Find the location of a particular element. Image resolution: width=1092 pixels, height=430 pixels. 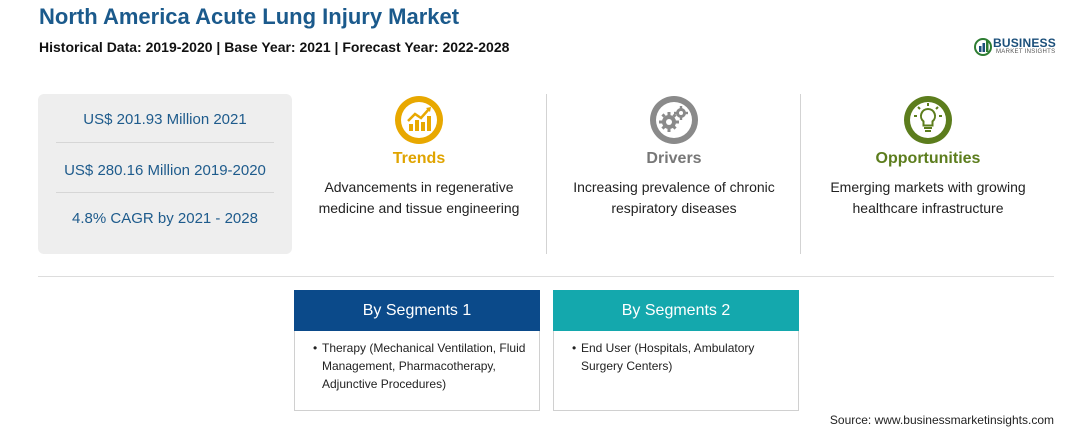

business-market-insights-logo: BUSINESS MARKET INSIGHTS is located at coordinates (1015, 46).